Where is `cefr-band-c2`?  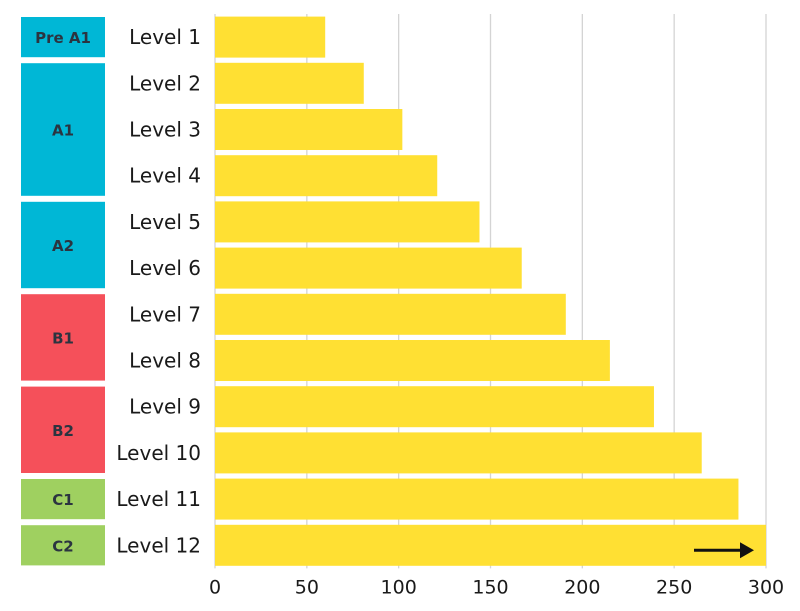 cefr-band-c2 is located at coordinates (63, 545).